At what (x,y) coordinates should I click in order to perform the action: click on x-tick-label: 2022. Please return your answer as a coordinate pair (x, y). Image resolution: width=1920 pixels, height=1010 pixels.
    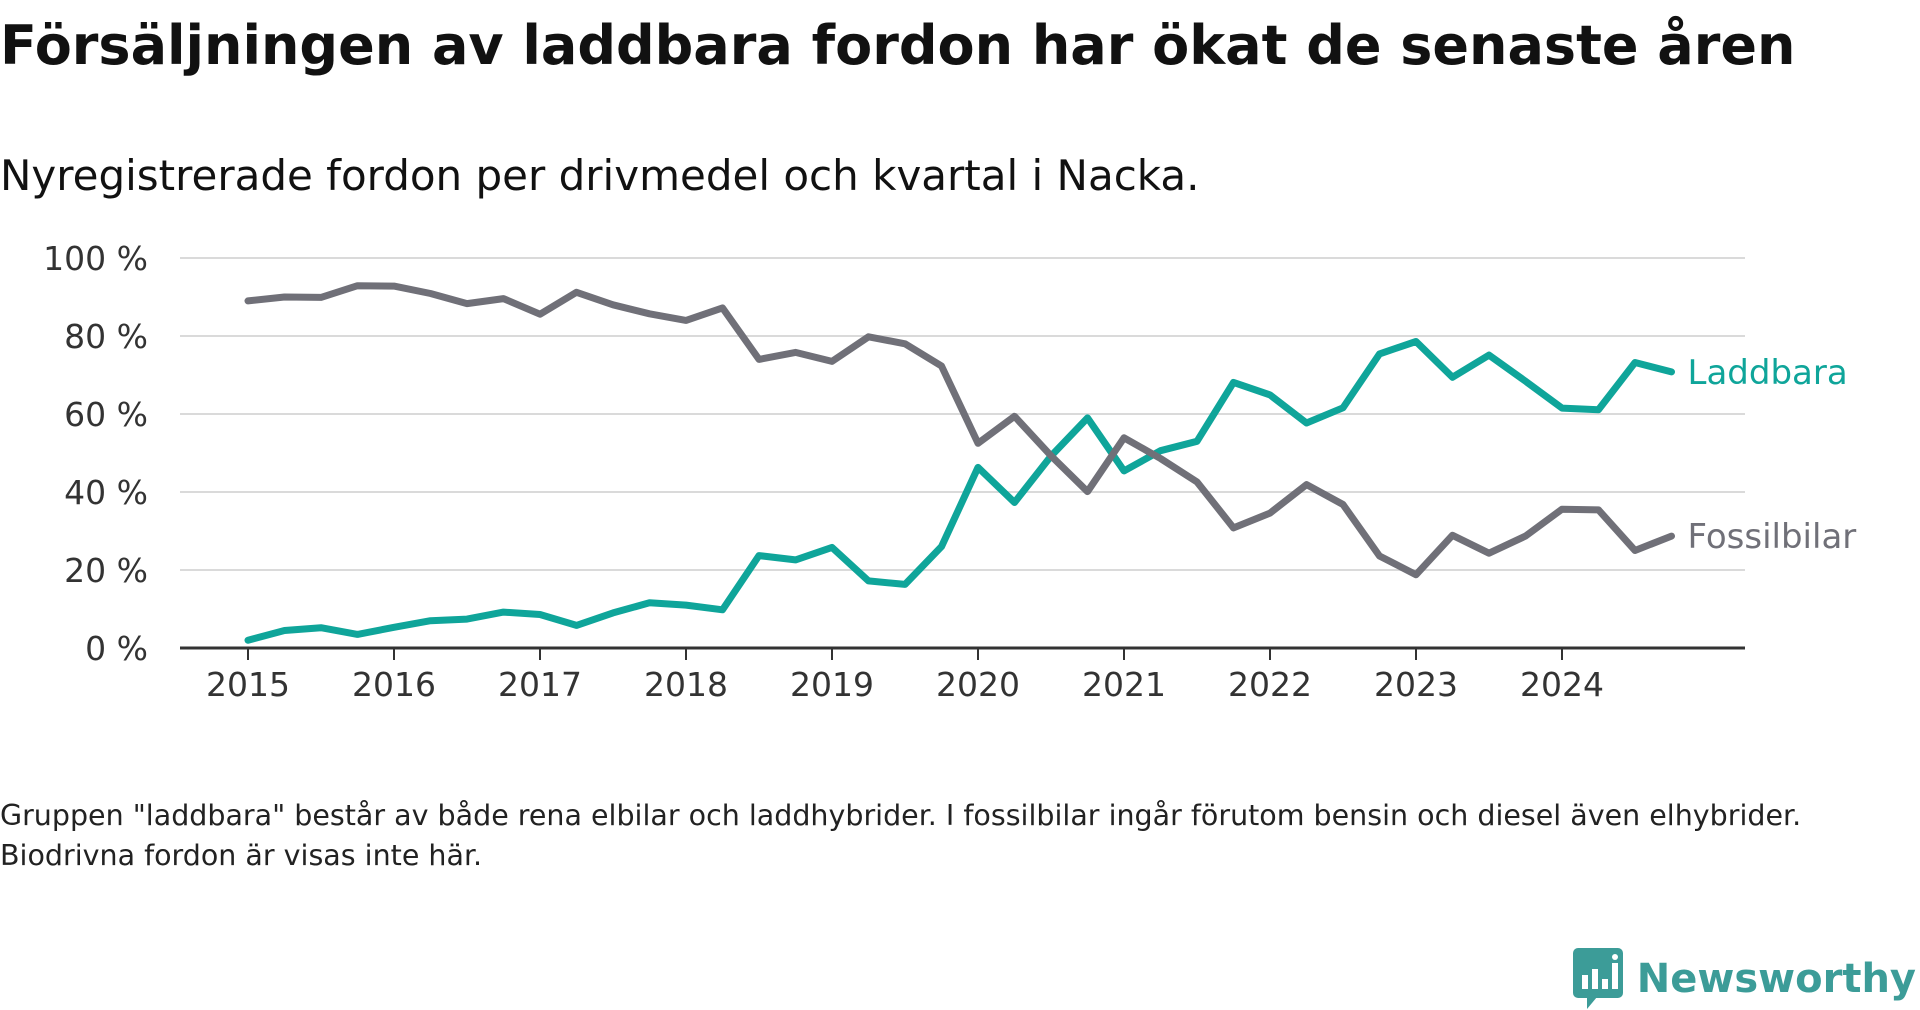
    Looking at the image, I should click on (1270, 684).